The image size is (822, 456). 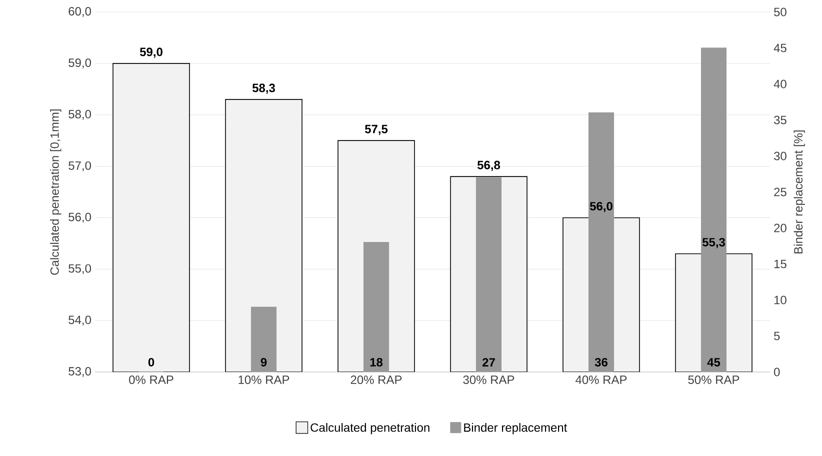 What do you see at coordinates (488, 362) in the screenshot?
I see `data-label: 27` at bounding box center [488, 362].